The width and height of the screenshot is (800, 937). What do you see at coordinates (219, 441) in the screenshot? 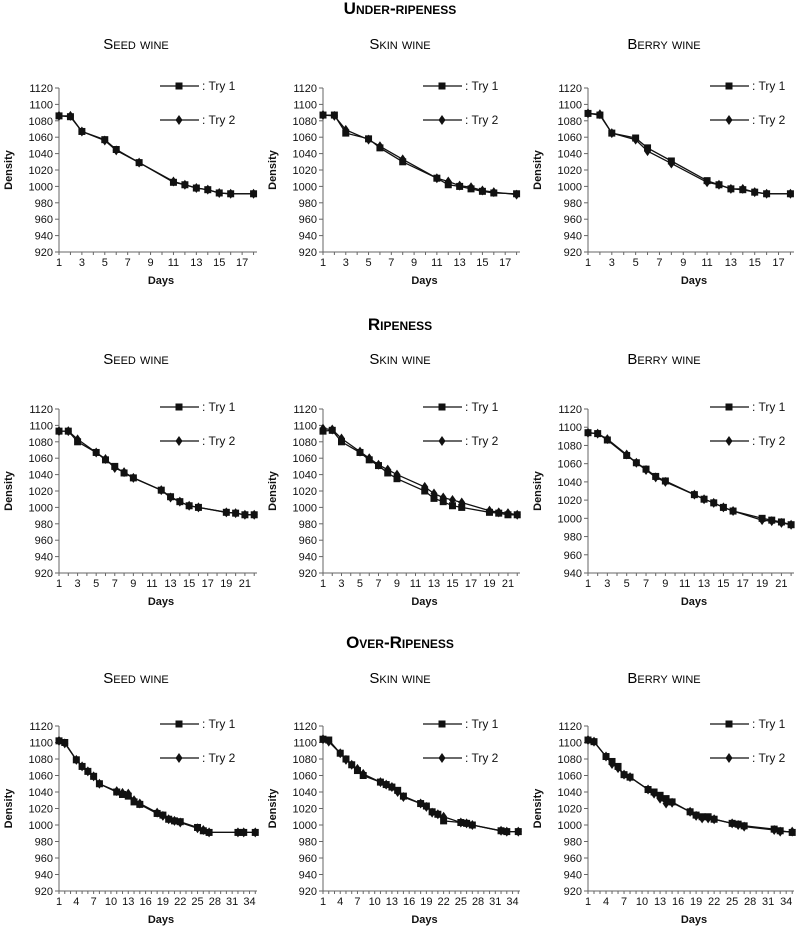
I see `legend-label: : Try 2` at bounding box center [219, 441].